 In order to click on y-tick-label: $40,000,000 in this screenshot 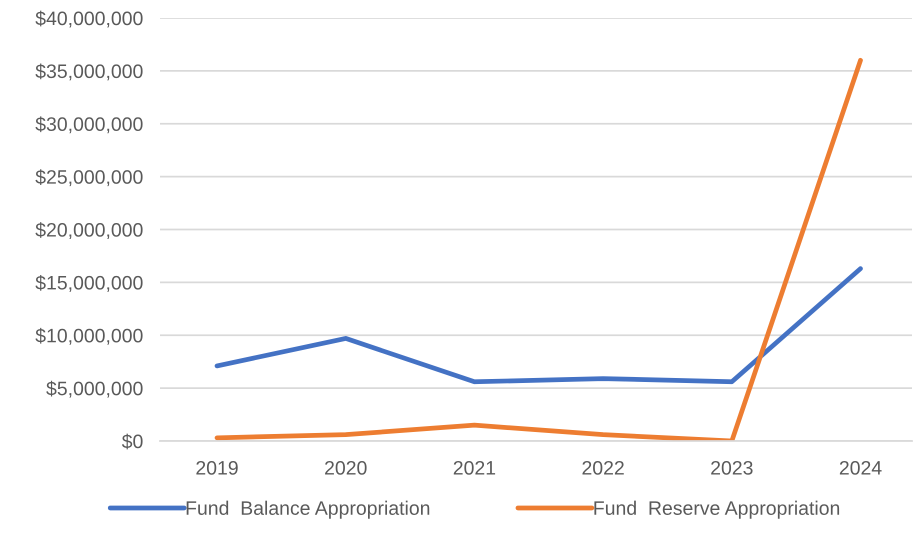, I will do `click(89, 19)`.